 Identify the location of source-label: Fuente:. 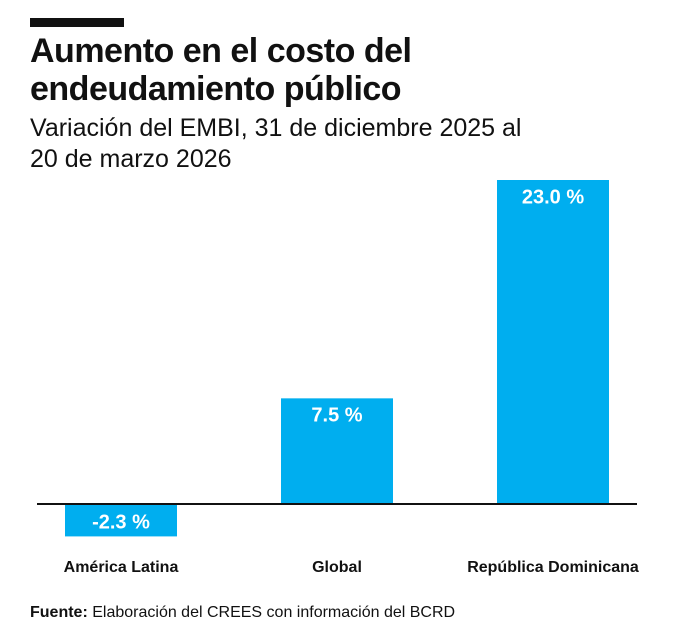
(59, 612).